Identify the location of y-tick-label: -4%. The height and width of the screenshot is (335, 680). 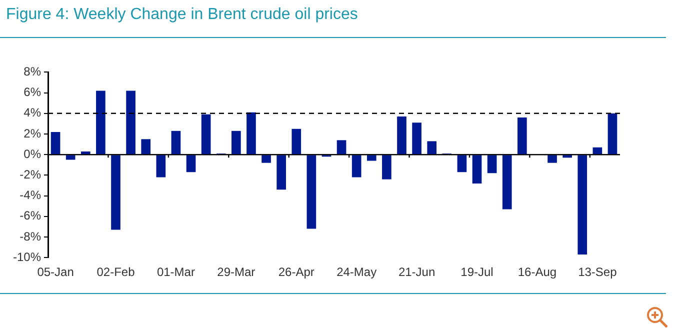
(31, 195).